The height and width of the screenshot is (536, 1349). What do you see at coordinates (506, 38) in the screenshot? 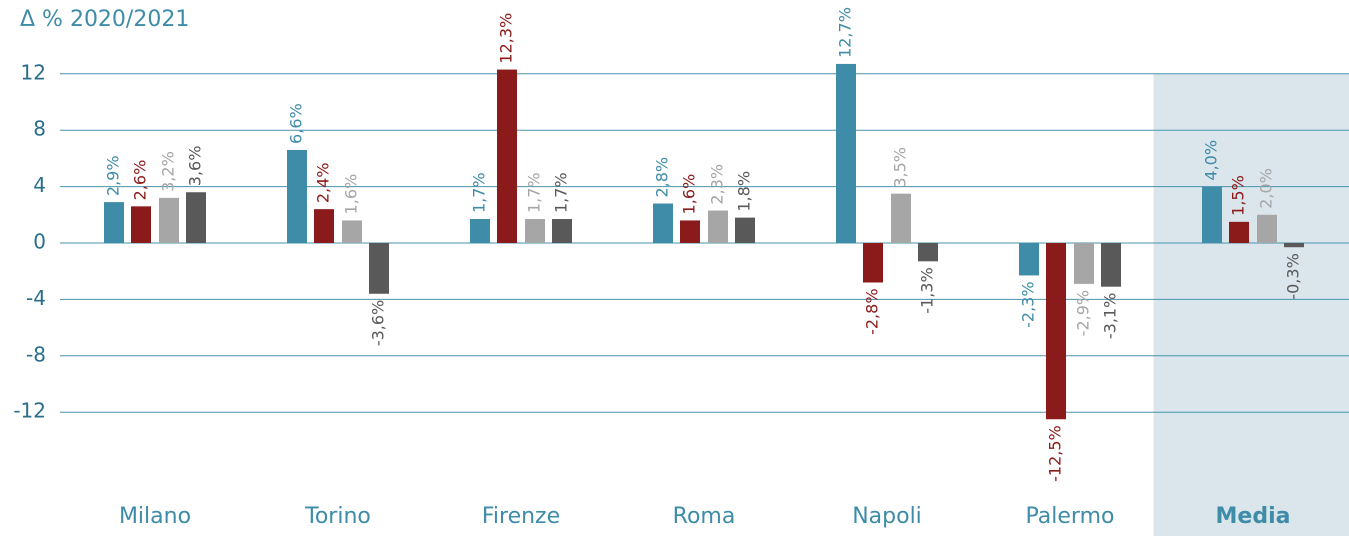
I see `value-label: 12,3%` at bounding box center [506, 38].